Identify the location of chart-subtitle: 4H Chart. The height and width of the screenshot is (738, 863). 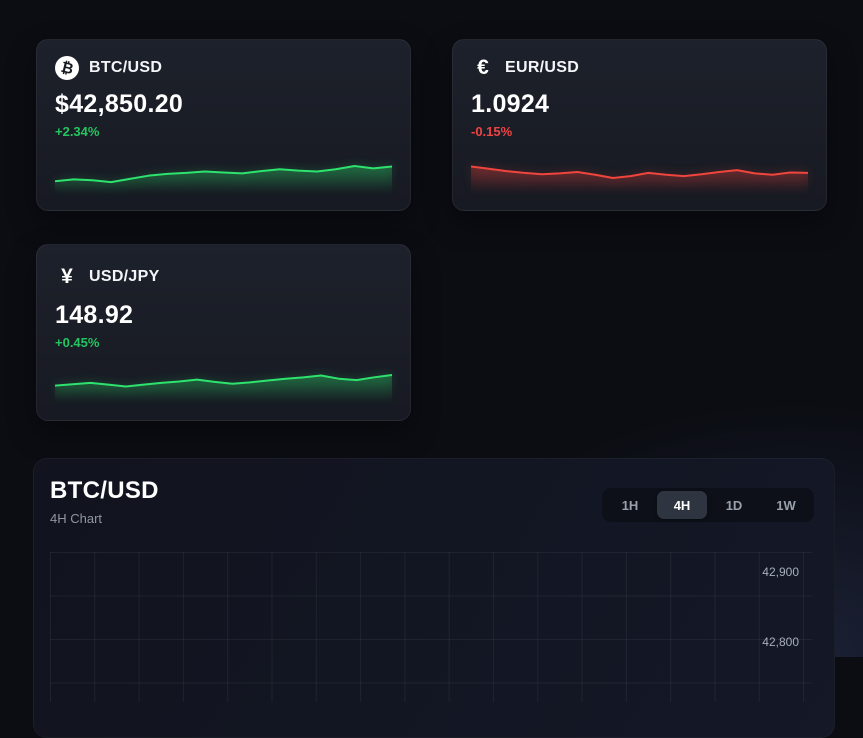
(76, 518).